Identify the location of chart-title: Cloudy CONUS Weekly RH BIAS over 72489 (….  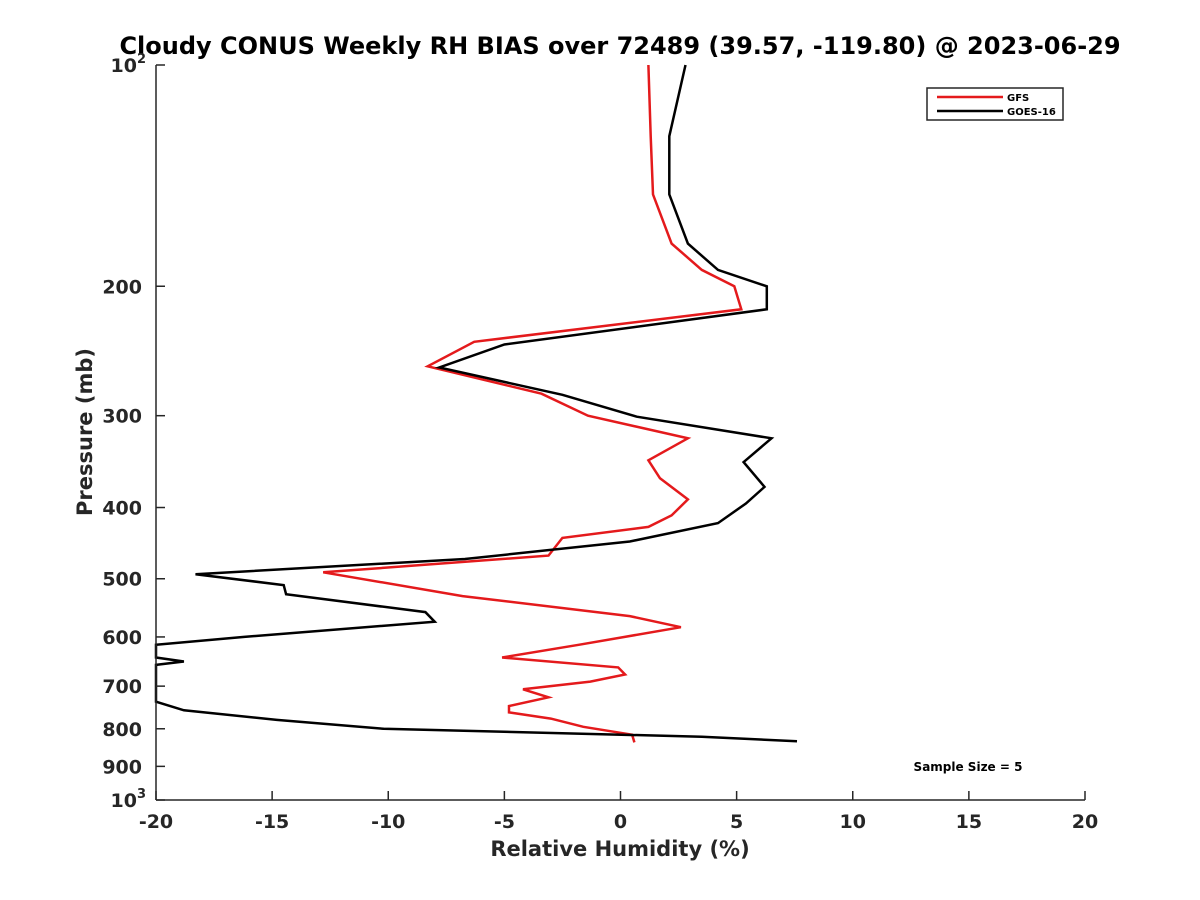
(619, 46).